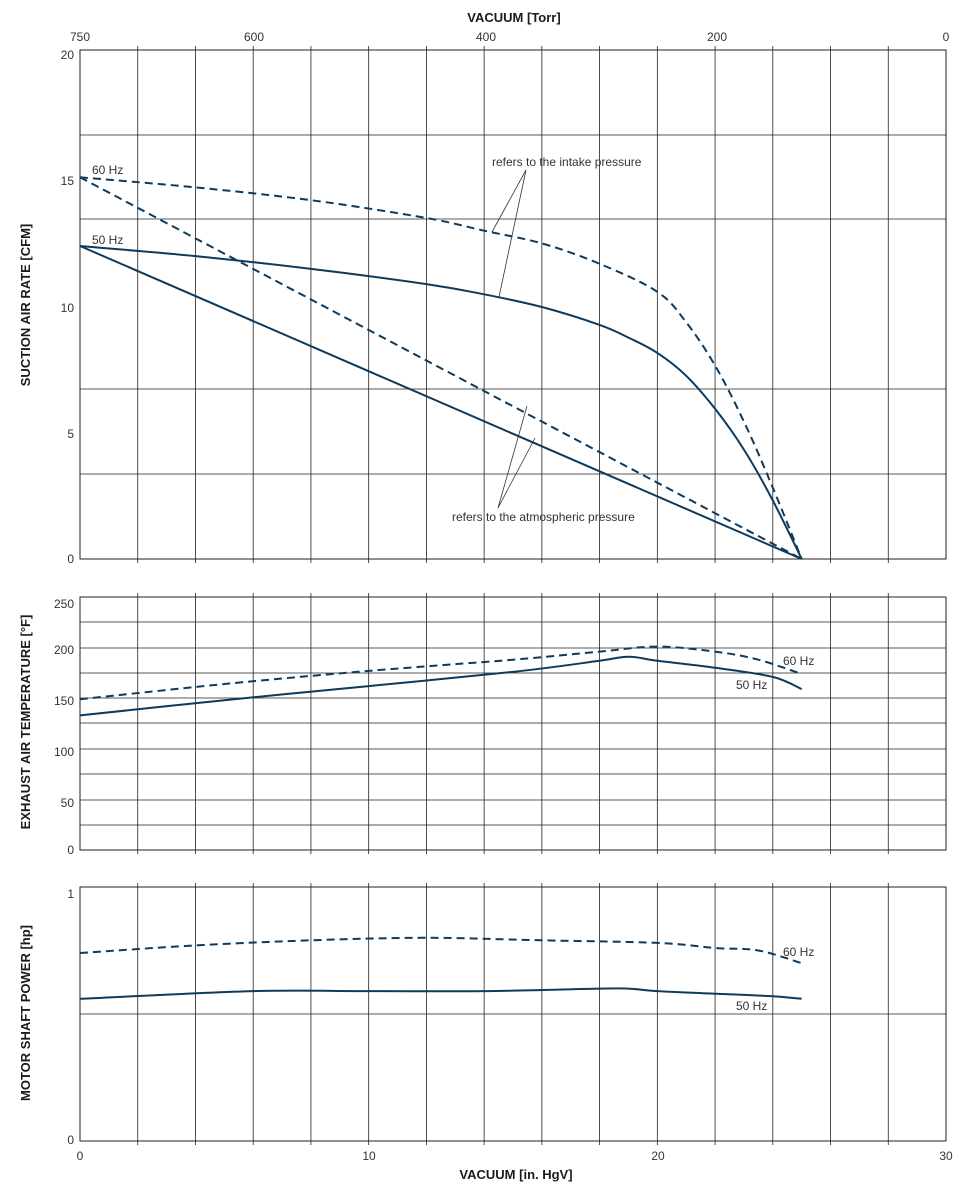  Describe the element at coordinates (64, 604) in the screenshot. I see `y-tick-label: 250` at that location.